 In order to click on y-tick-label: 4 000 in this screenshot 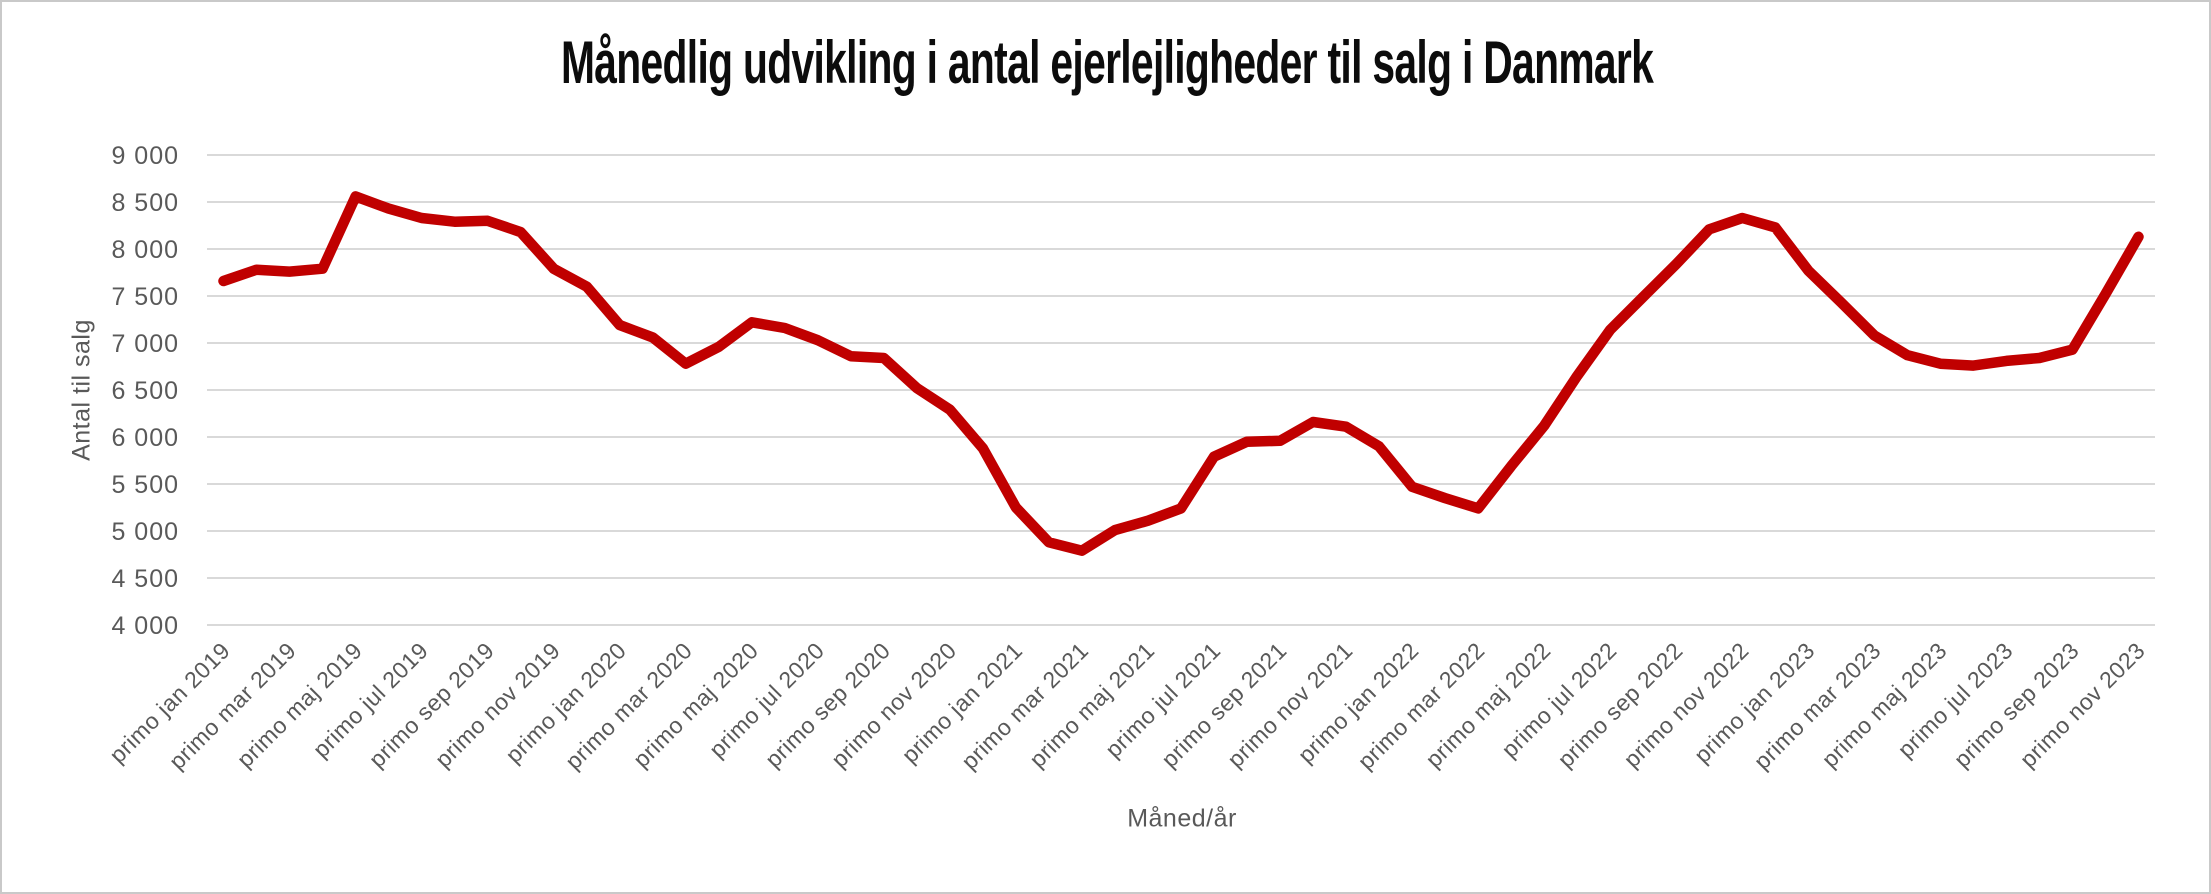, I will do `click(145, 626)`.